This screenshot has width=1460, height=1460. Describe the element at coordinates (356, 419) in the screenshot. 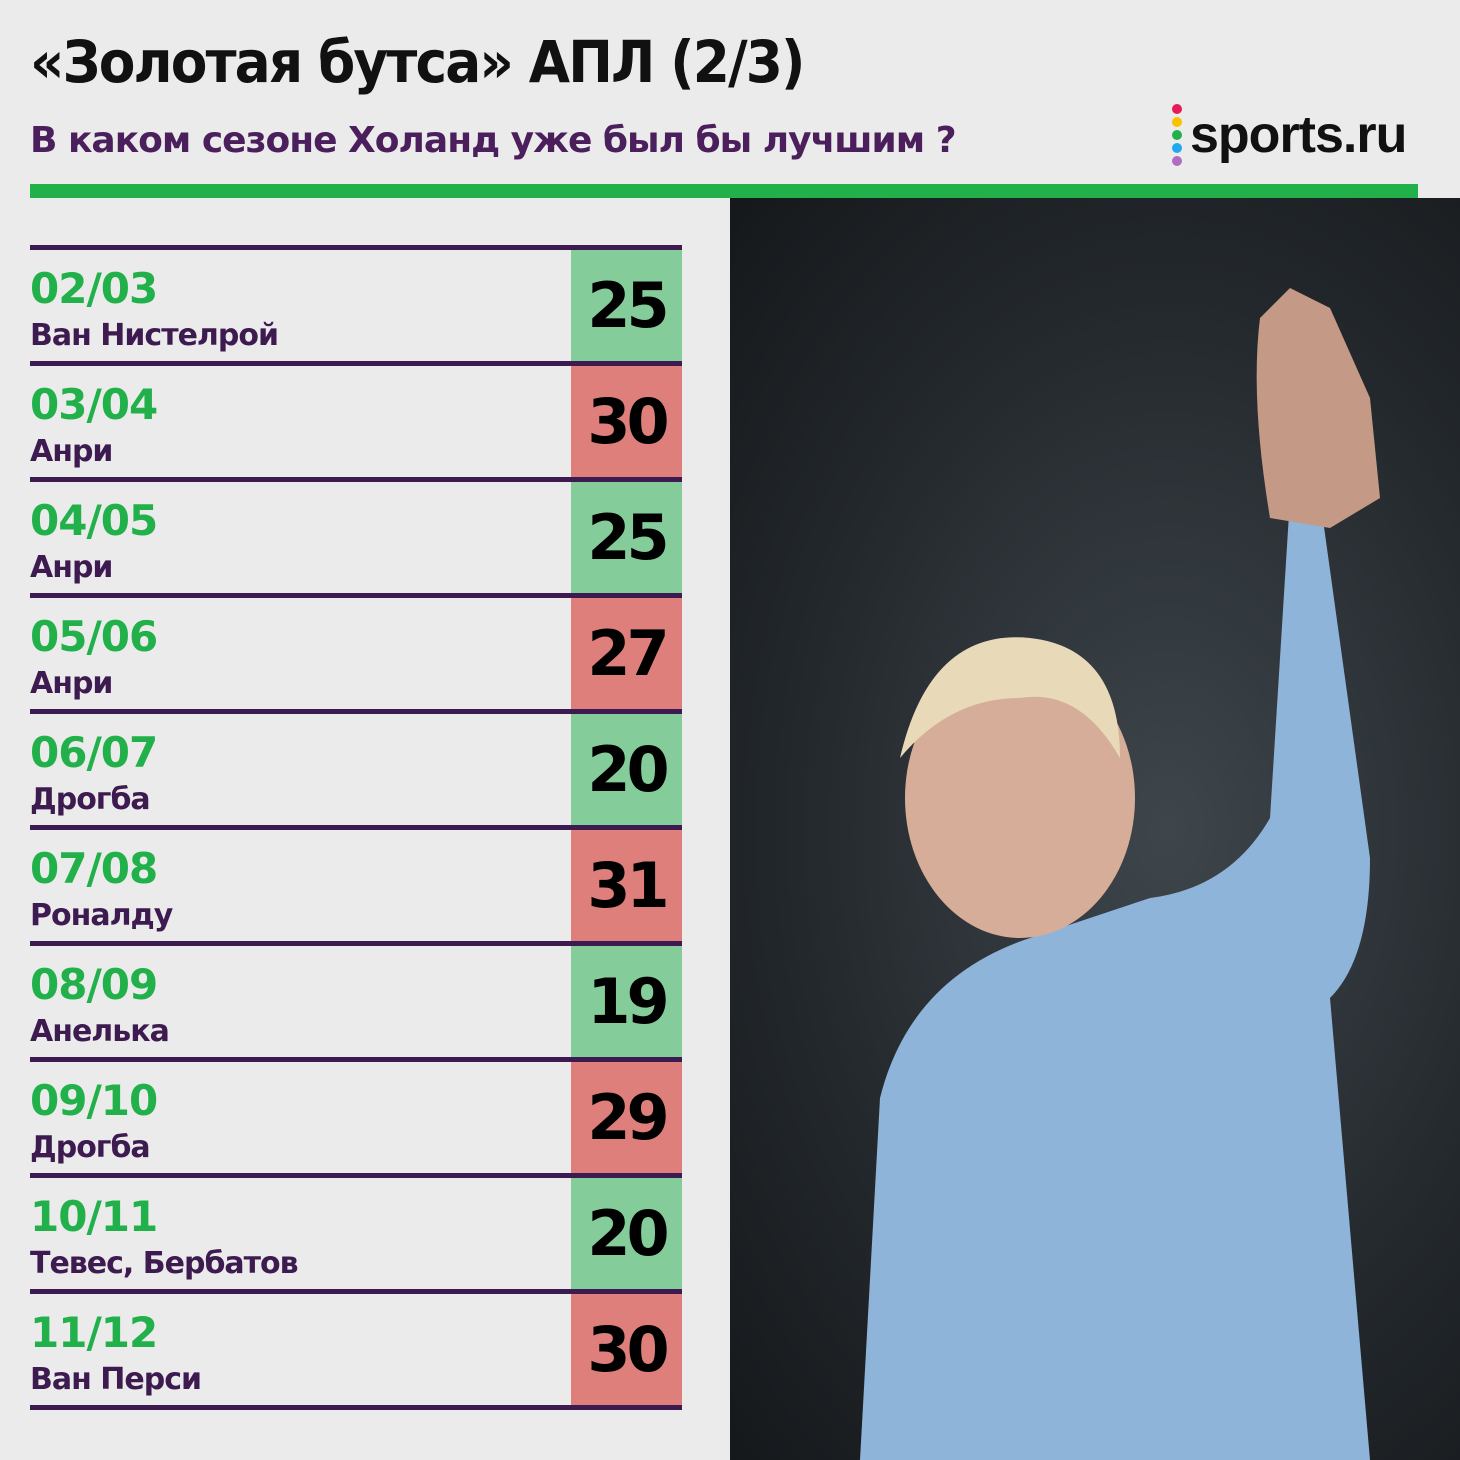

I see `table-row: 03/04 Анри 30` at that location.